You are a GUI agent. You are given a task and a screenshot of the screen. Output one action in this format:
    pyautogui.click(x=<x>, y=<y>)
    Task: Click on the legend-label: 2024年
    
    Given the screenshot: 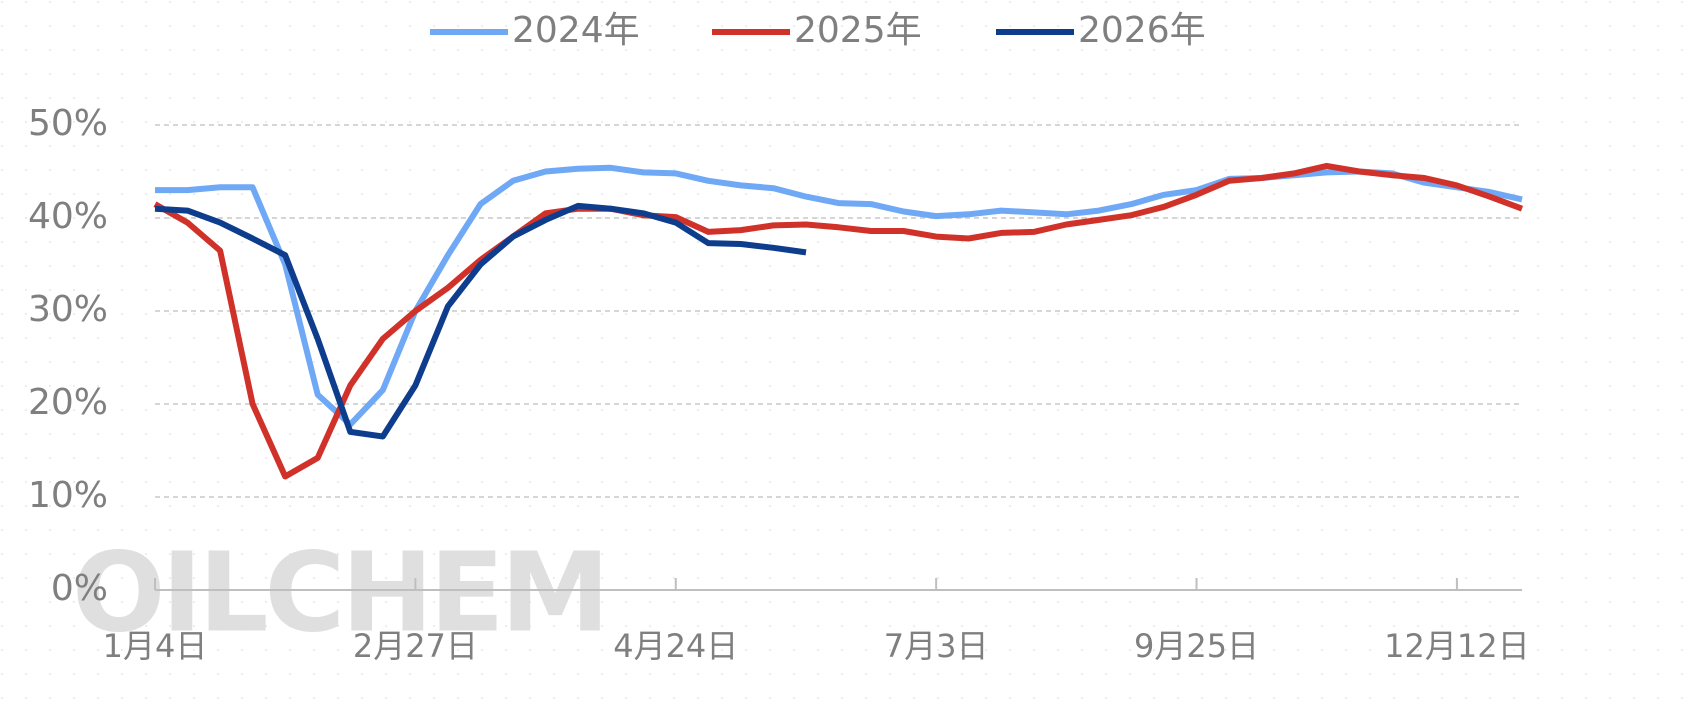 What is the action you would take?
    pyautogui.click(x=576, y=30)
    